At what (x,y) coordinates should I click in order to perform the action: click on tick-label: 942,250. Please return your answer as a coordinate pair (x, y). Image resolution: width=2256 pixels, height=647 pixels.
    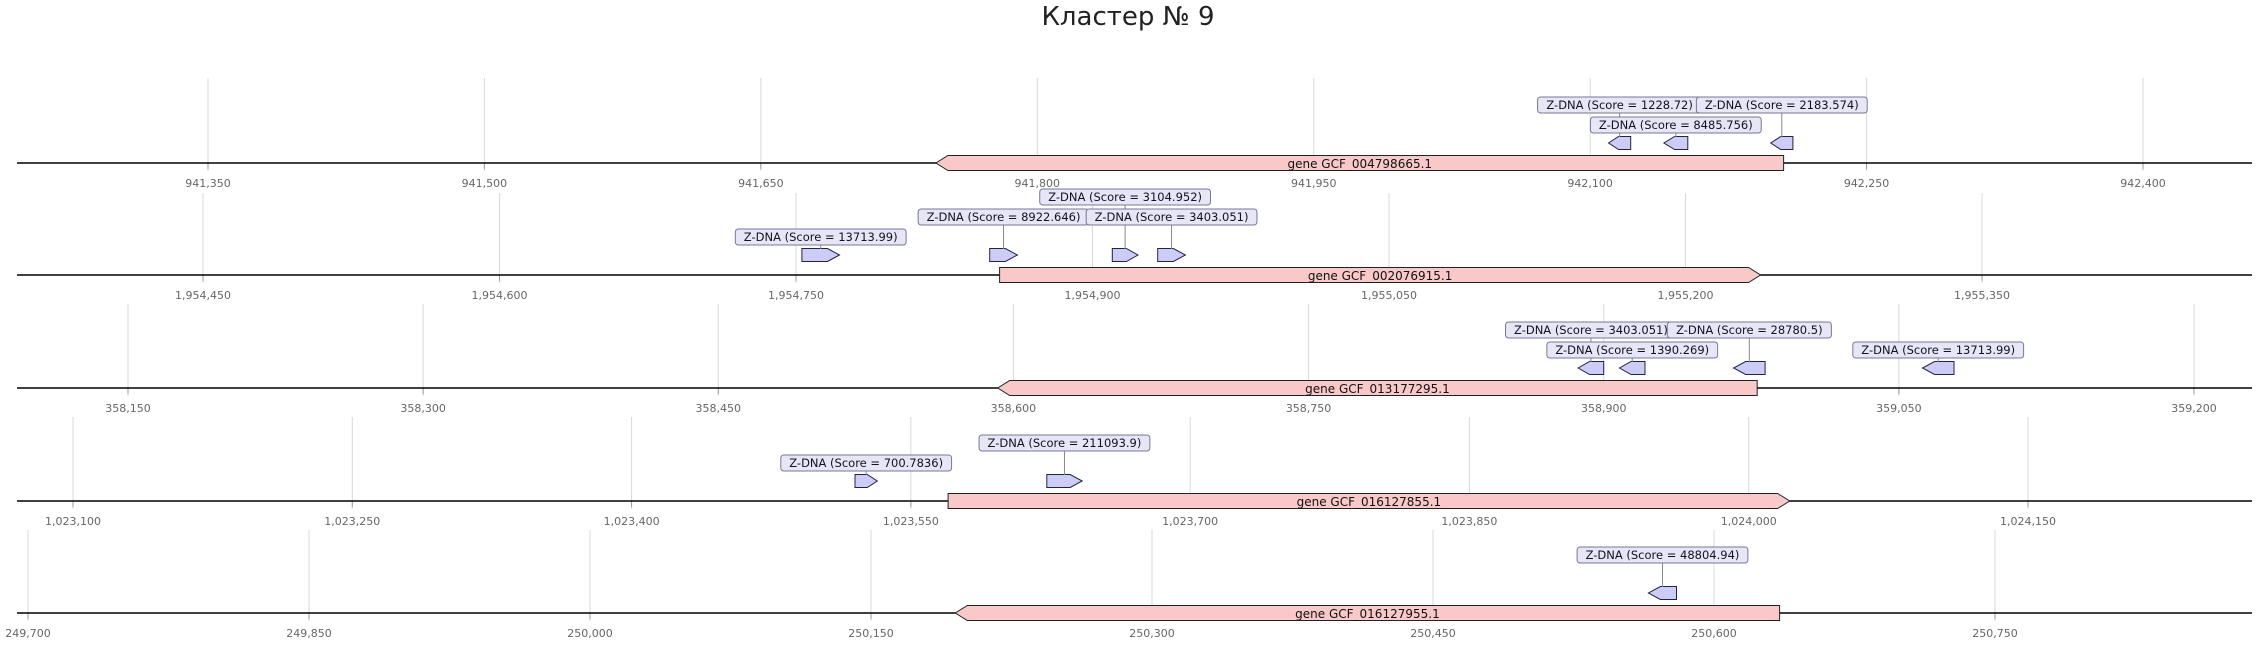
    Looking at the image, I should click on (1867, 183).